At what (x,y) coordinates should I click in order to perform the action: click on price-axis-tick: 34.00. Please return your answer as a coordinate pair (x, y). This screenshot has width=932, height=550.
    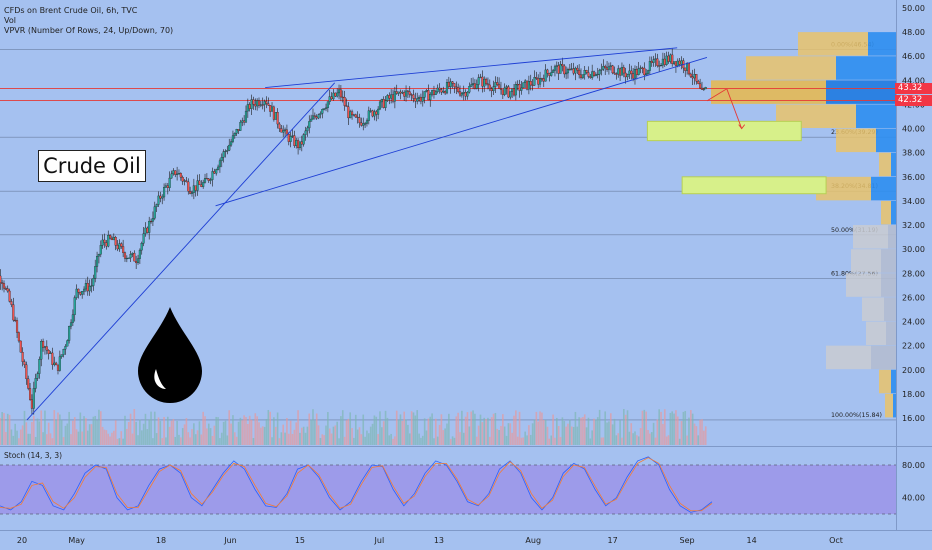
    Looking at the image, I should click on (913, 201).